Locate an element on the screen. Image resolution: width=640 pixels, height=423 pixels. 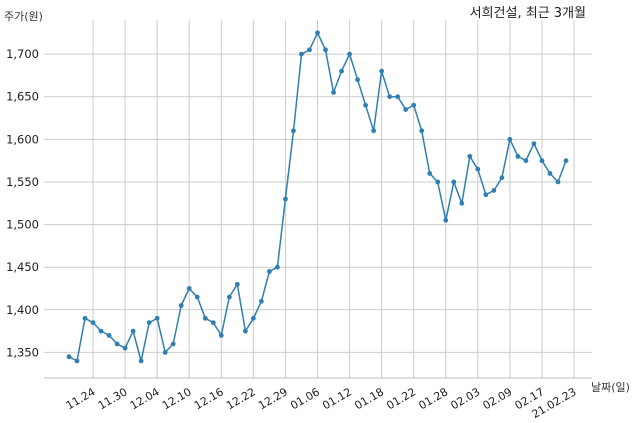
y-tick-label: 1,550 is located at coordinates (22, 182).